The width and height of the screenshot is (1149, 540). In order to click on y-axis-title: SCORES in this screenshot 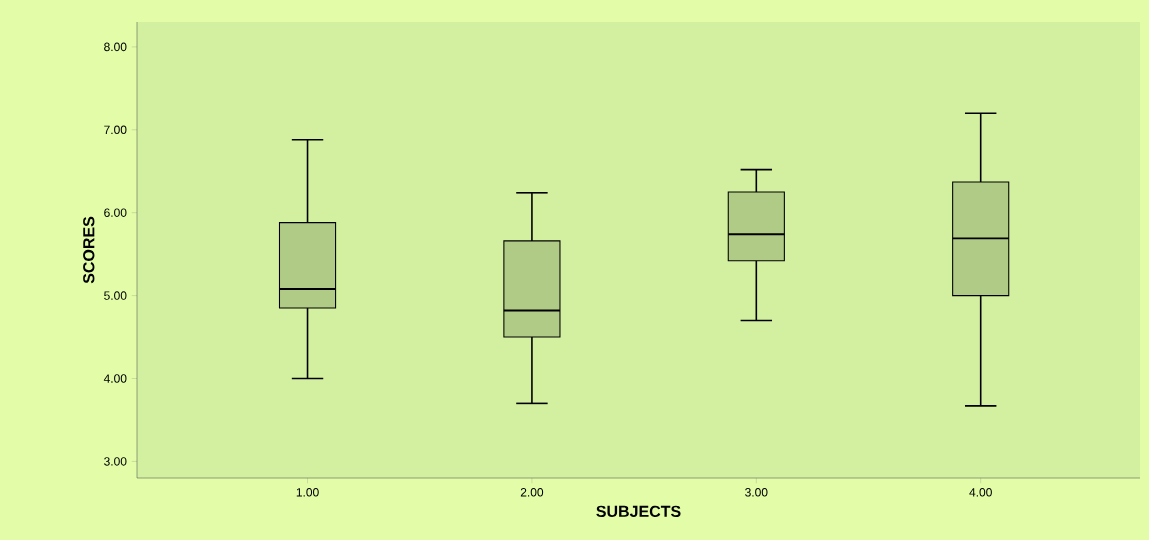, I will do `click(89, 250)`.